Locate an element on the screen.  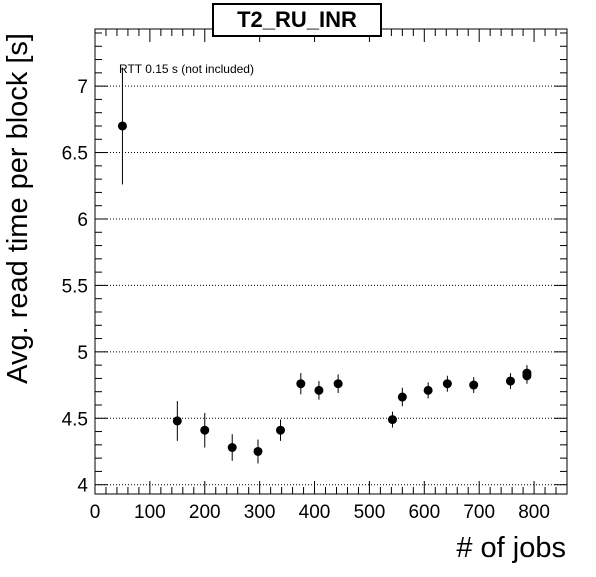
x-axis-title: # of jobs is located at coordinates (511, 548).